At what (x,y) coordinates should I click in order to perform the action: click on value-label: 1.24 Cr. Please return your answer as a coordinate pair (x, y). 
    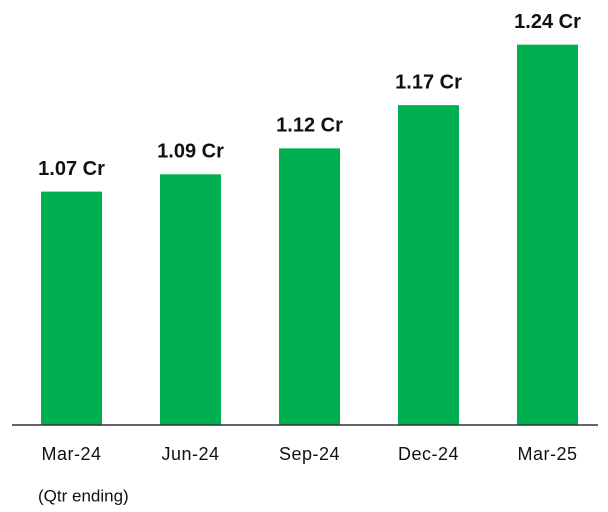
    Looking at the image, I should click on (547, 22).